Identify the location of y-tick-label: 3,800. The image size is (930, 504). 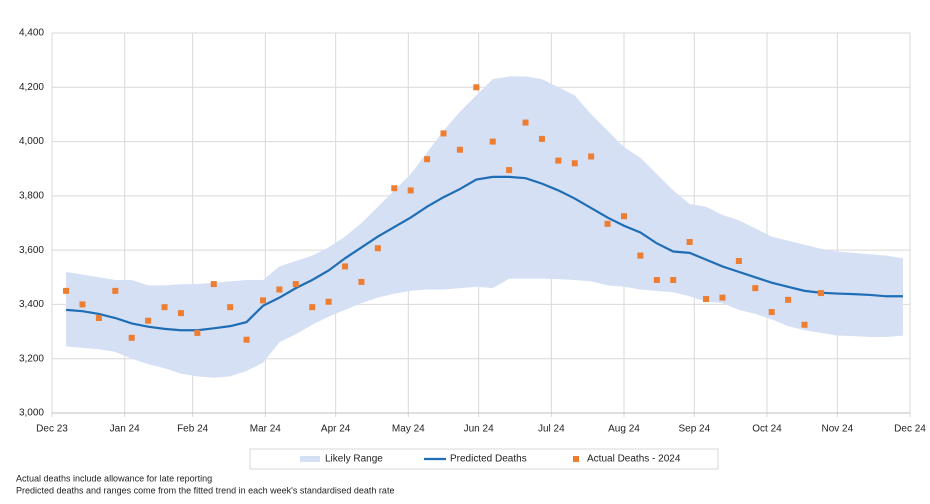
(31, 195).